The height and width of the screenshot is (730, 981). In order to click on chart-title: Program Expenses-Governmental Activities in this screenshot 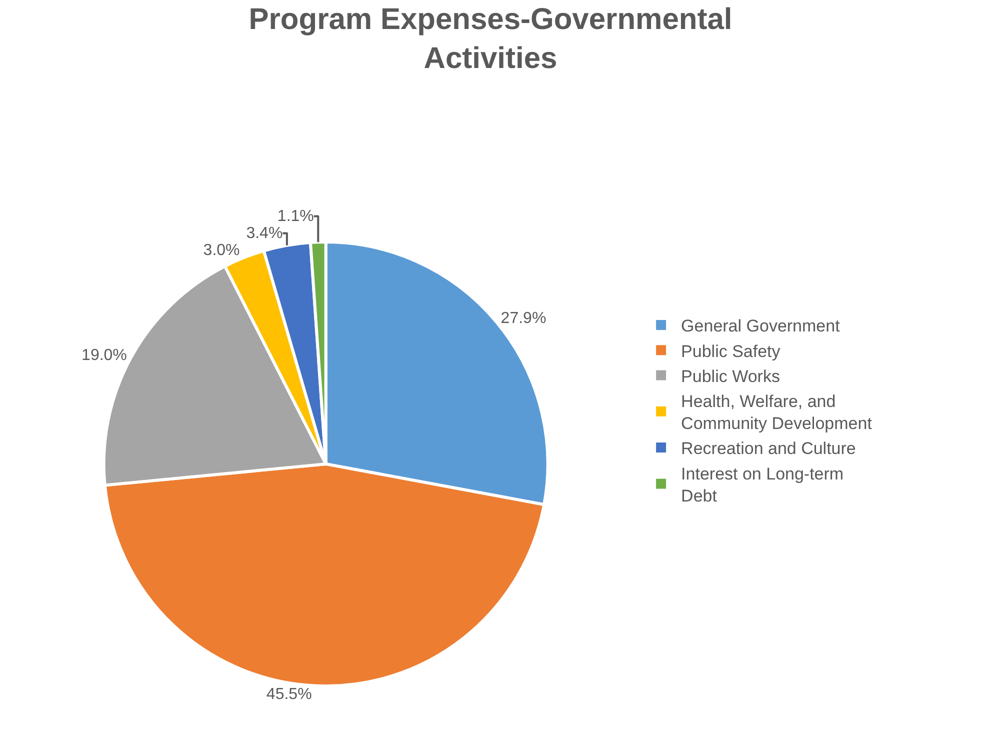, I will do `click(490, 39)`.